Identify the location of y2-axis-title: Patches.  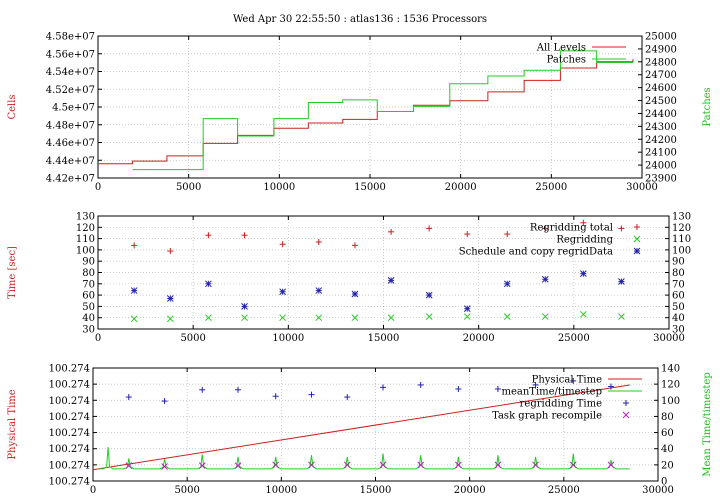
(707, 106).